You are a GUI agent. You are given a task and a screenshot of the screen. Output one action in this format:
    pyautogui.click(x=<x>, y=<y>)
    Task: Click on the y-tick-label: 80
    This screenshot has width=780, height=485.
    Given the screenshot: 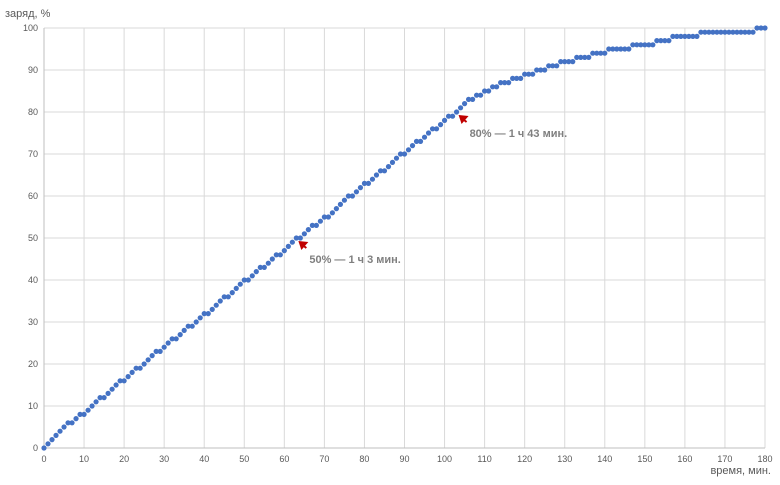 What is the action you would take?
    pyautogui.click(x=33, y=112)
    